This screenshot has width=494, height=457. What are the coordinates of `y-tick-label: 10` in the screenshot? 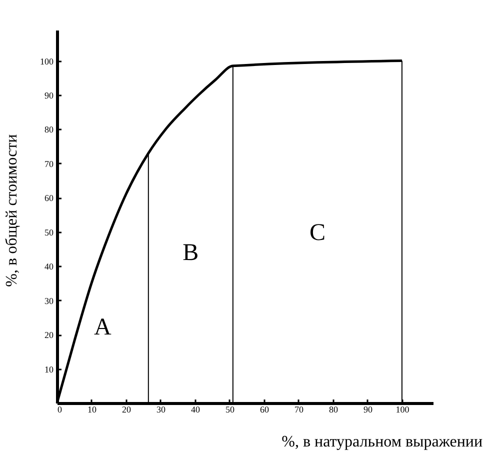 It's located at (49, 369).